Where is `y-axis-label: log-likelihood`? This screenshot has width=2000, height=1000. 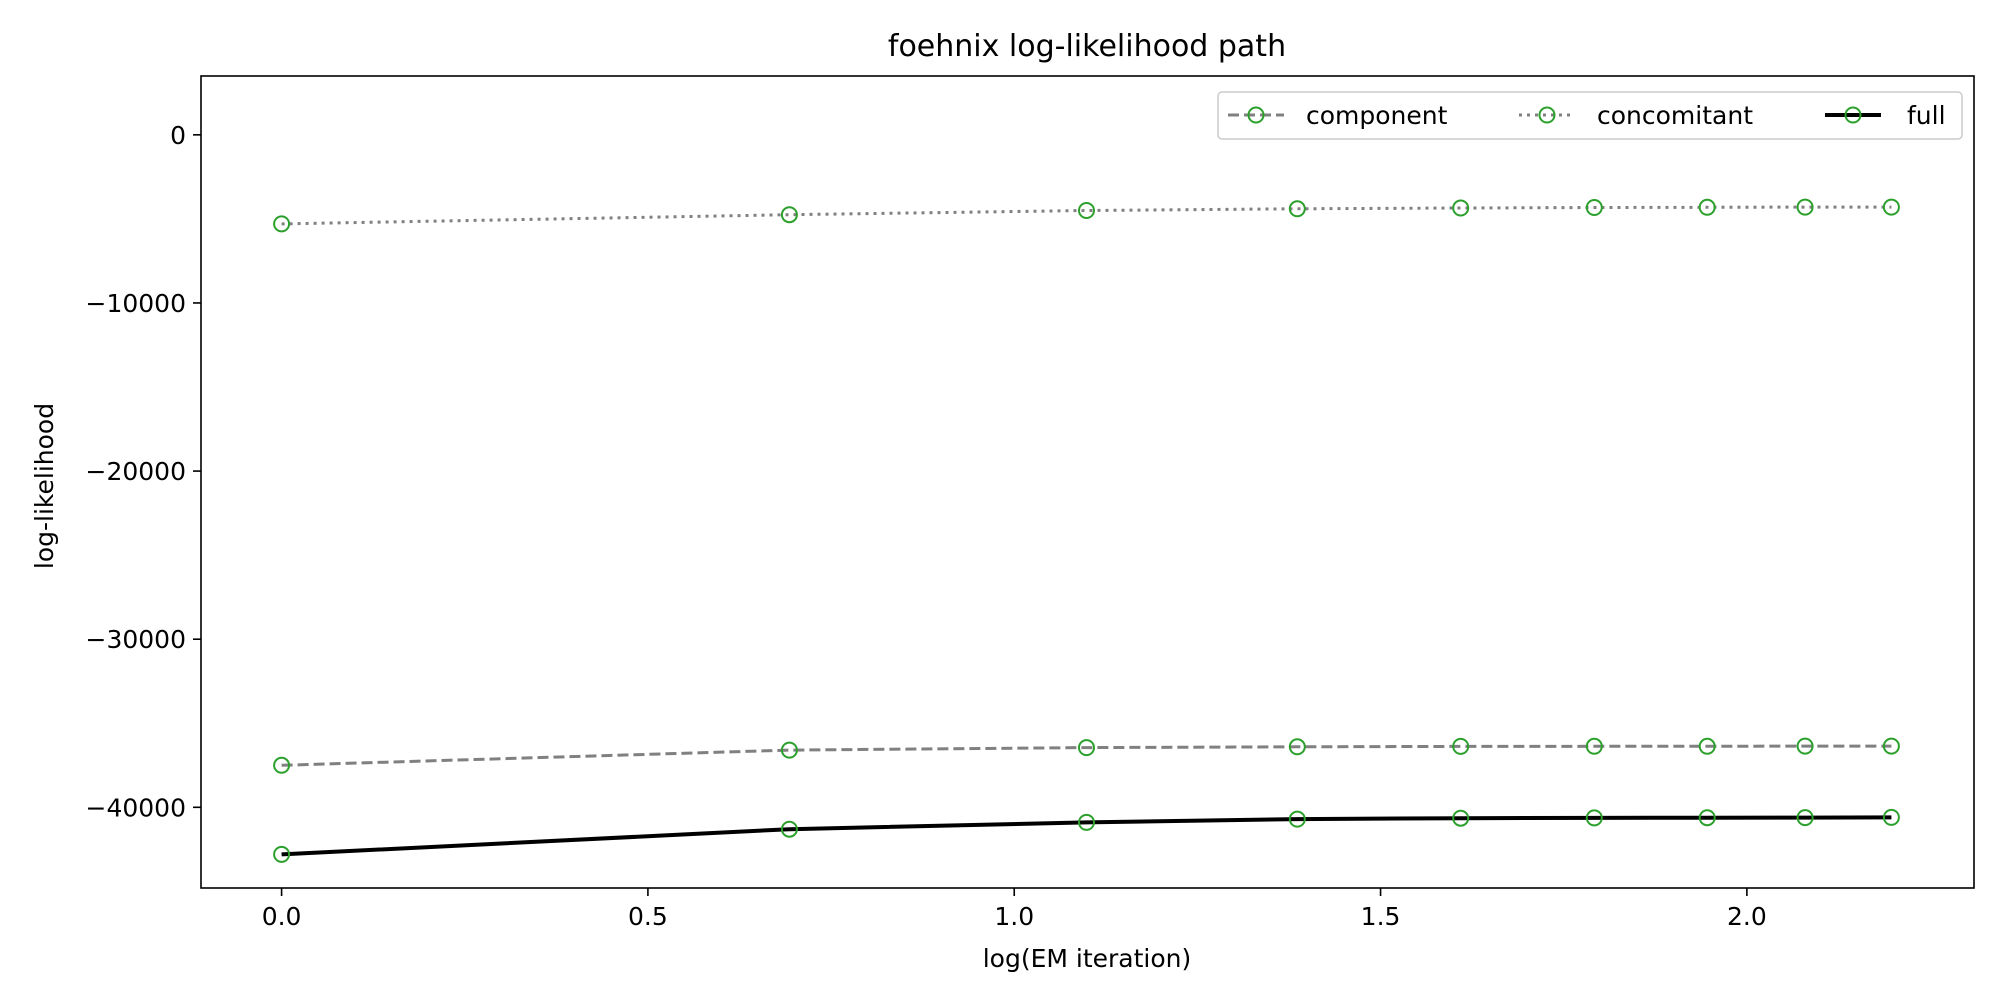
y-axis-label: log-likelihood is located at coordinates (44, 486).